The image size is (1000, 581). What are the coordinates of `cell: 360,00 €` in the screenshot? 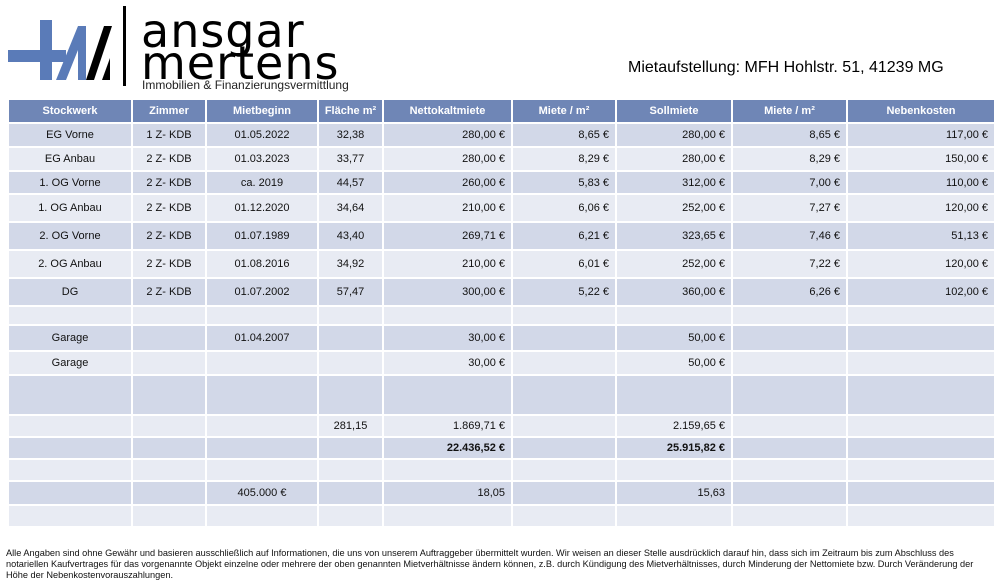 It's located at (674, 292).